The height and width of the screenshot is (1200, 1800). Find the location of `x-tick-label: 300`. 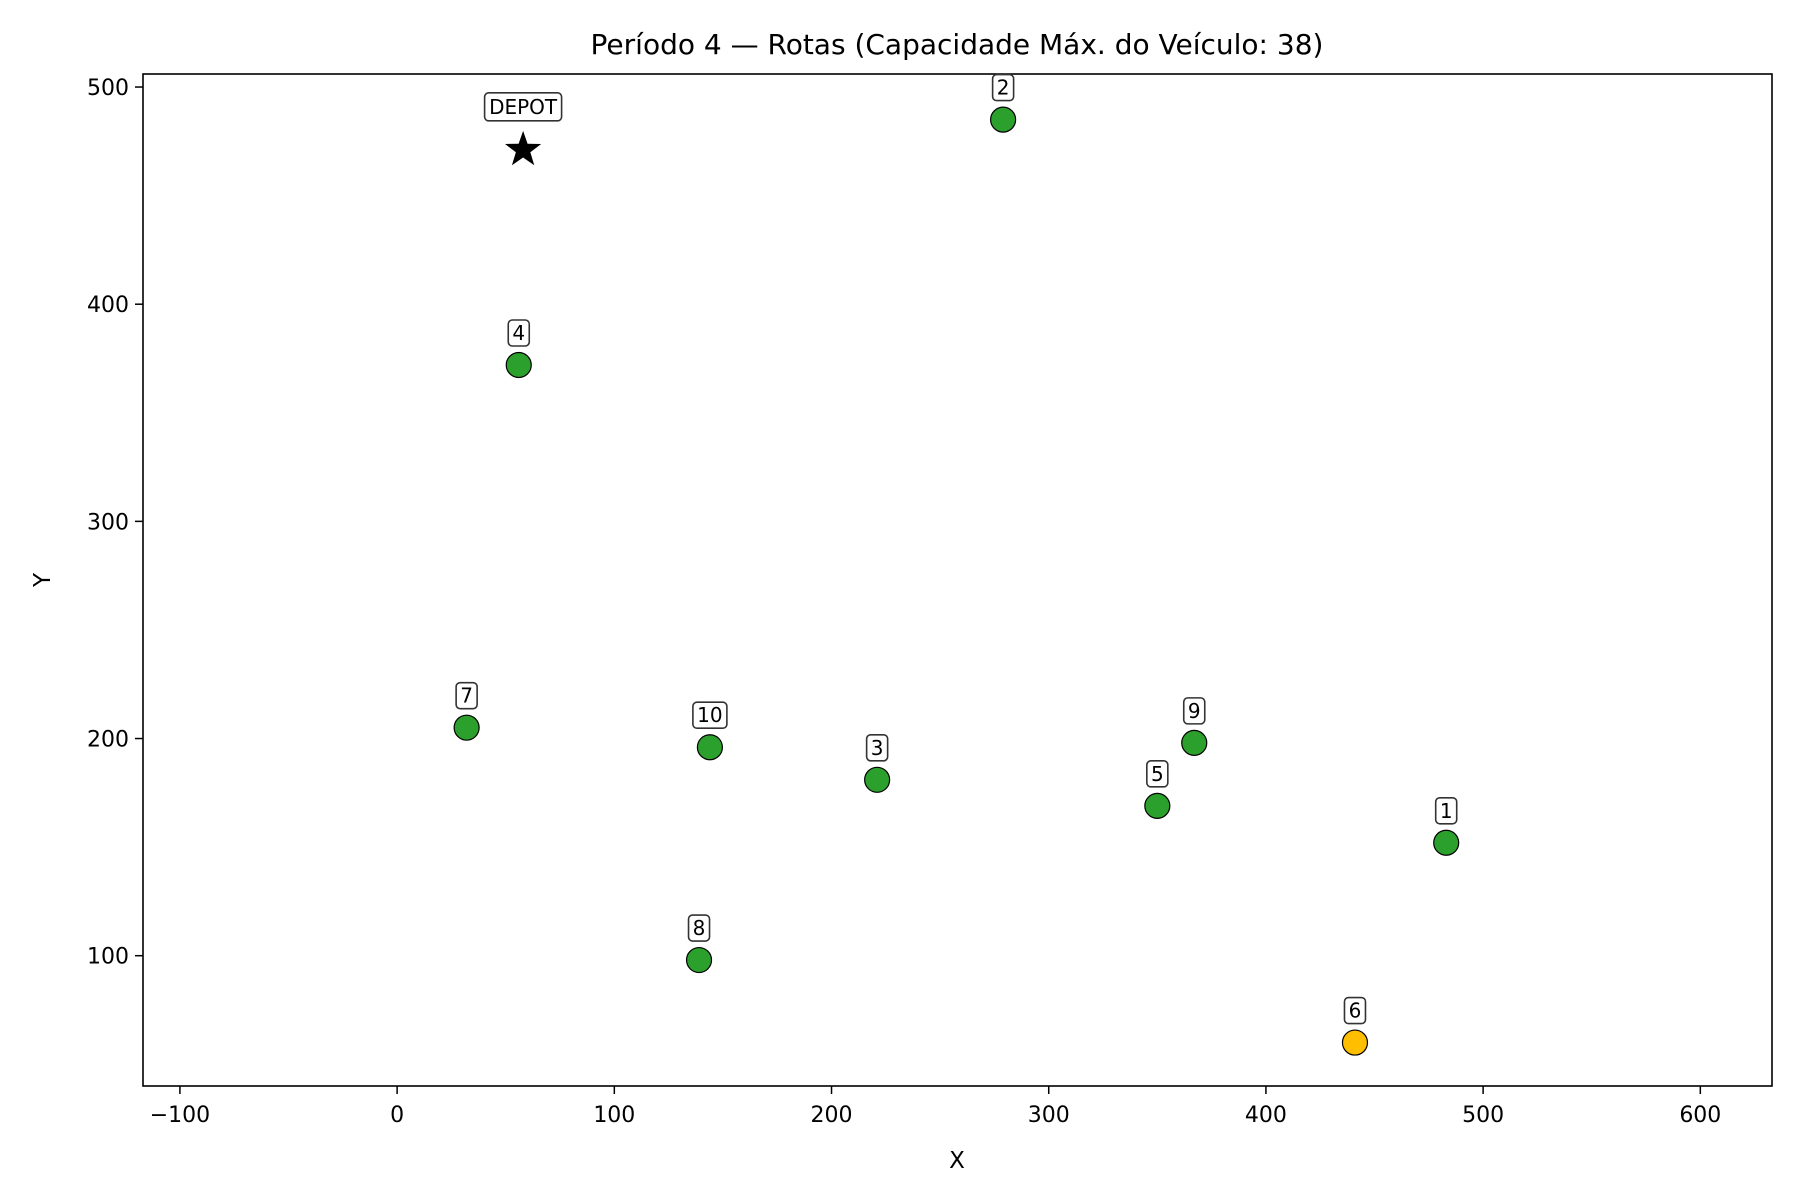

x-tick-label: 300 is located at coordinates (1049, 1115).